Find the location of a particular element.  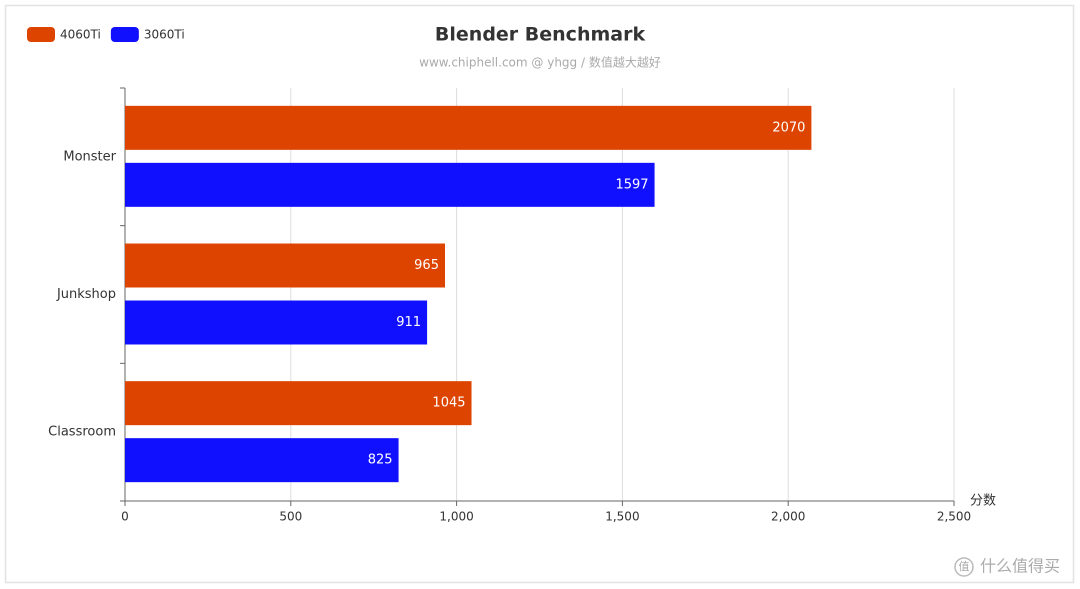

legend-label: 3060Ti is located at coordinates (164, 35).